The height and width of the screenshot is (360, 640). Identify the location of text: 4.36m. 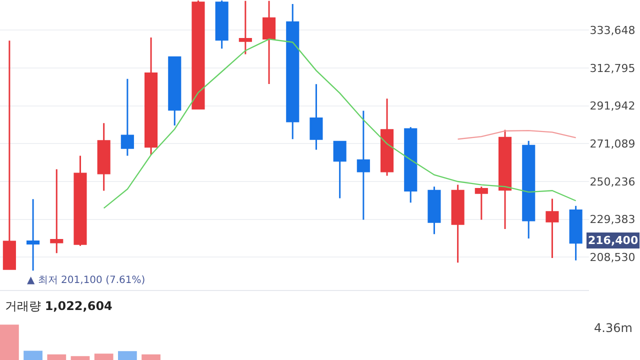
(613, 328).